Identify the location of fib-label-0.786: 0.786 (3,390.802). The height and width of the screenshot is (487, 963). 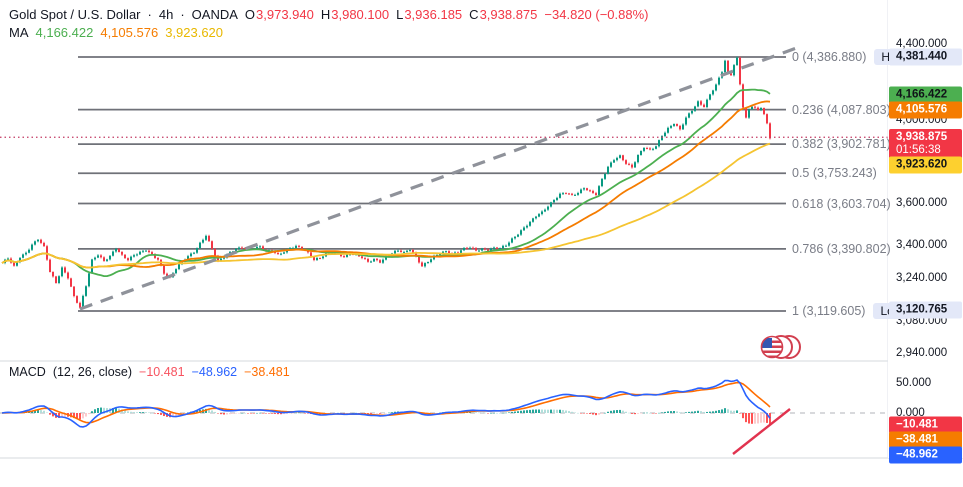
(841, 249).